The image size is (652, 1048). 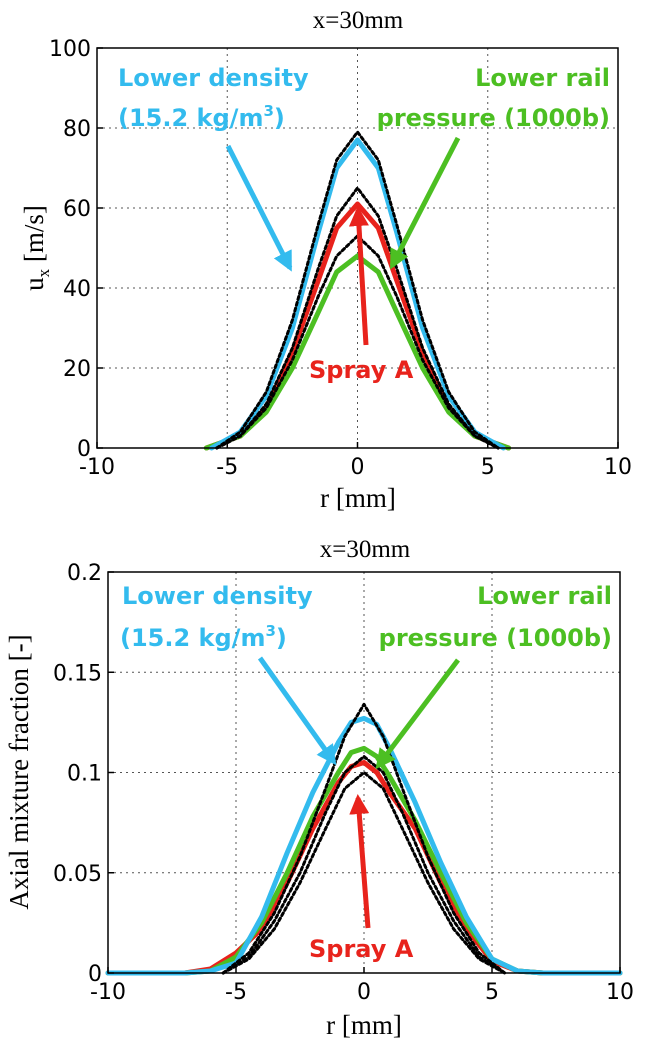 I want to click on chart-bottom-x-ticks: -10 -5 0 5 10, so click(x=362, y=986).